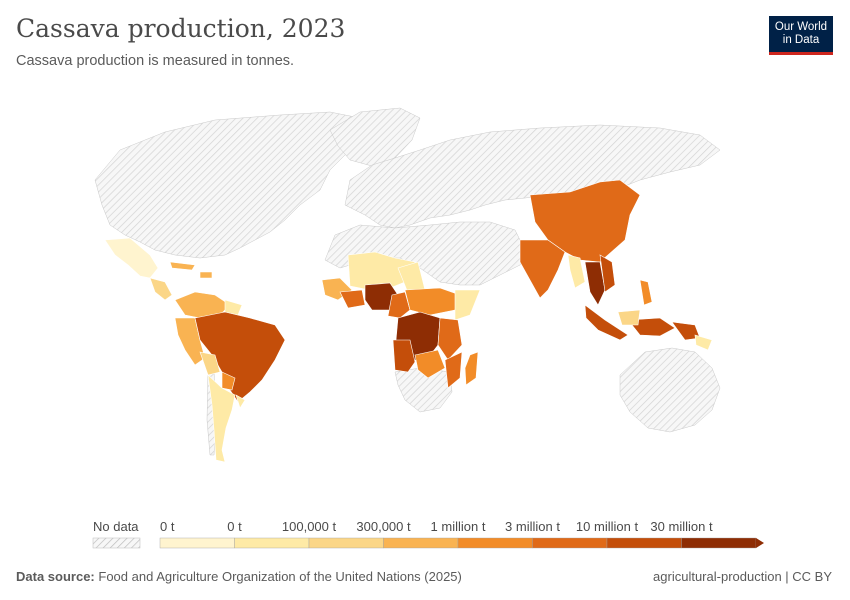 The image size is (850, 600). What do you see at coordinates (670, 390) in the screenshot?
I see `region-australia` at bounding box center [670, 390].